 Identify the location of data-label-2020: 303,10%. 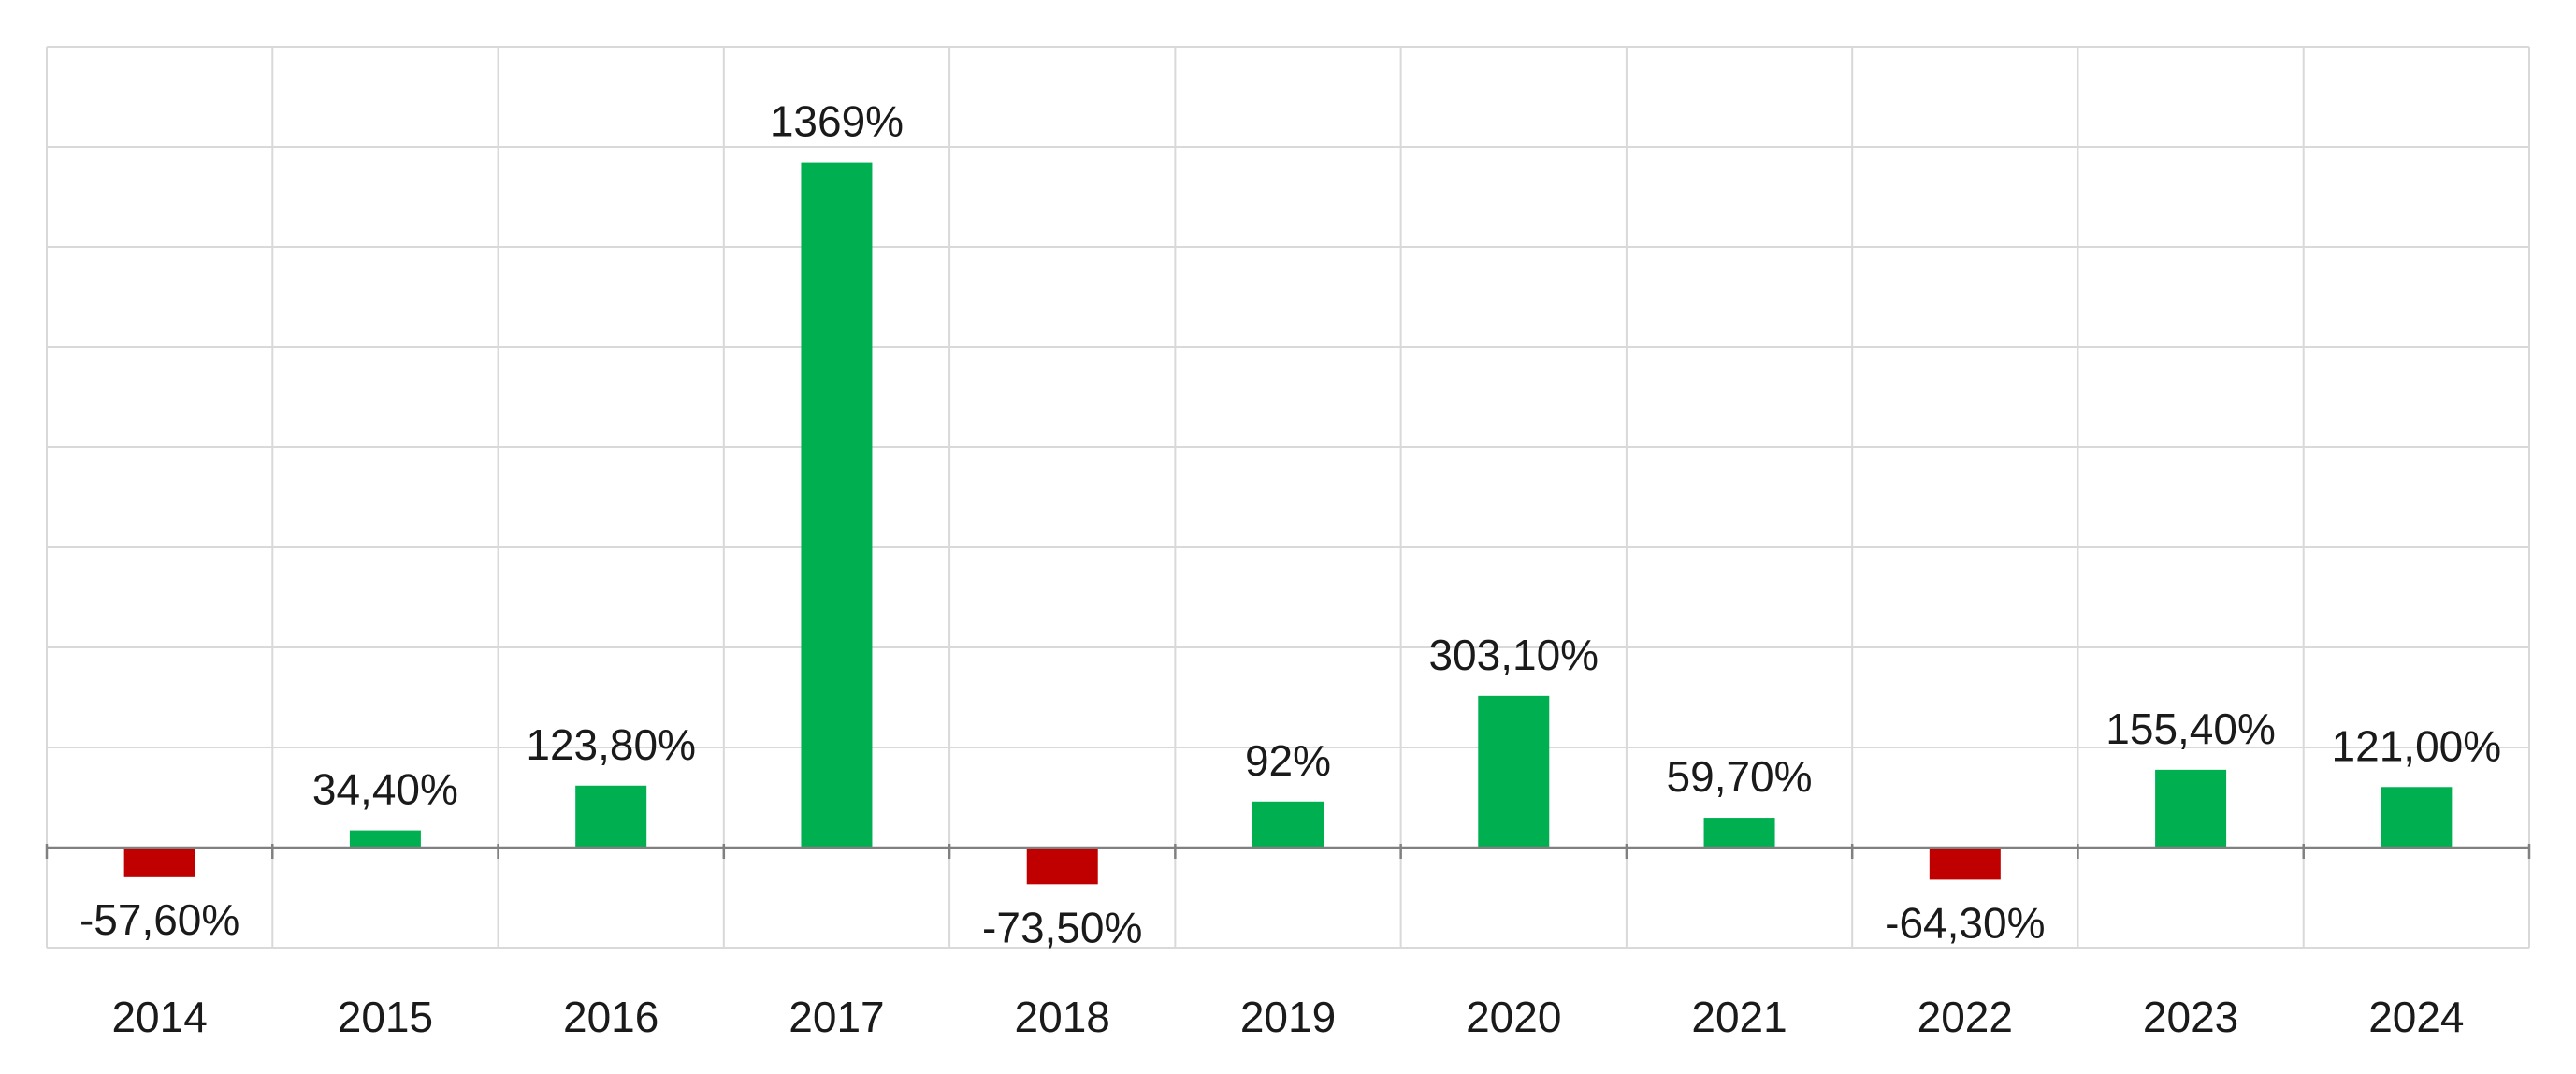
(1513, 655).